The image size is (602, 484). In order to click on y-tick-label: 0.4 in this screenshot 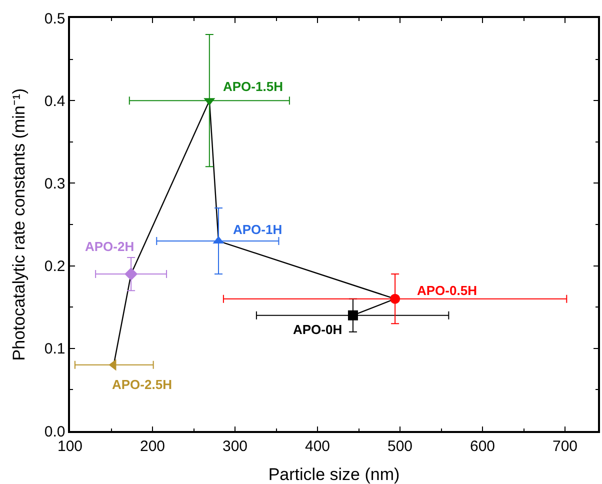, I will do `click(55, 101)`.